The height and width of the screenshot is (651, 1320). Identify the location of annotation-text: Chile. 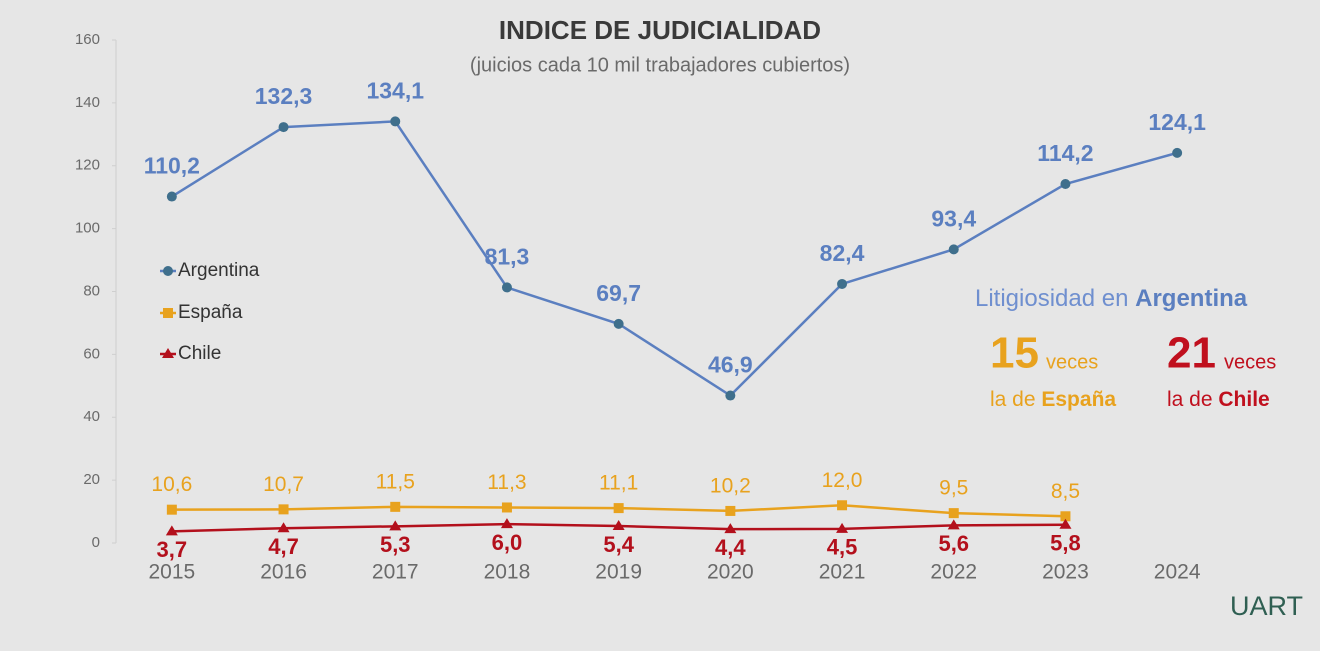
(1243, 399).